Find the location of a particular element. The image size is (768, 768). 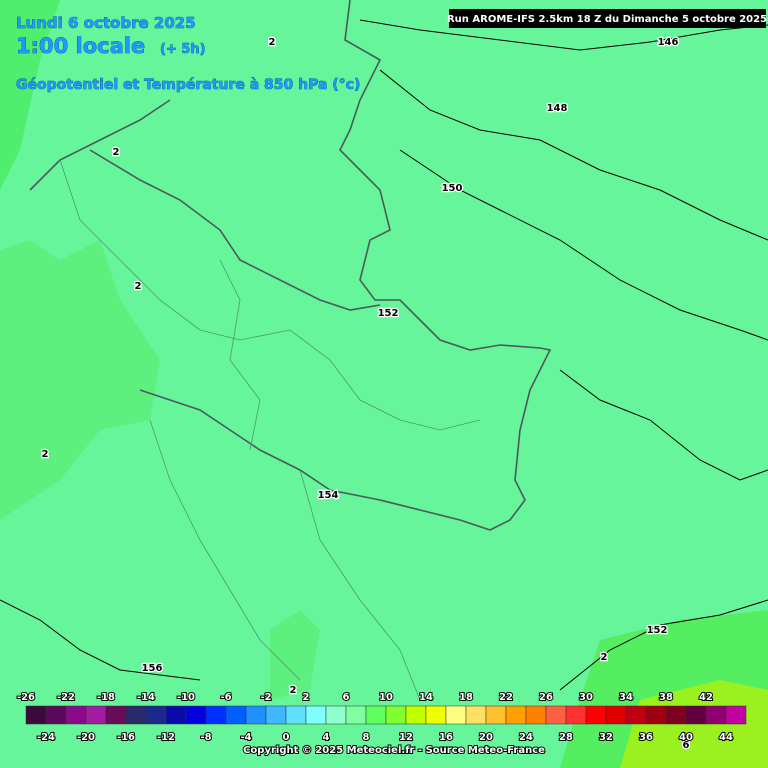

run-box is located at coordinates (607, 18).